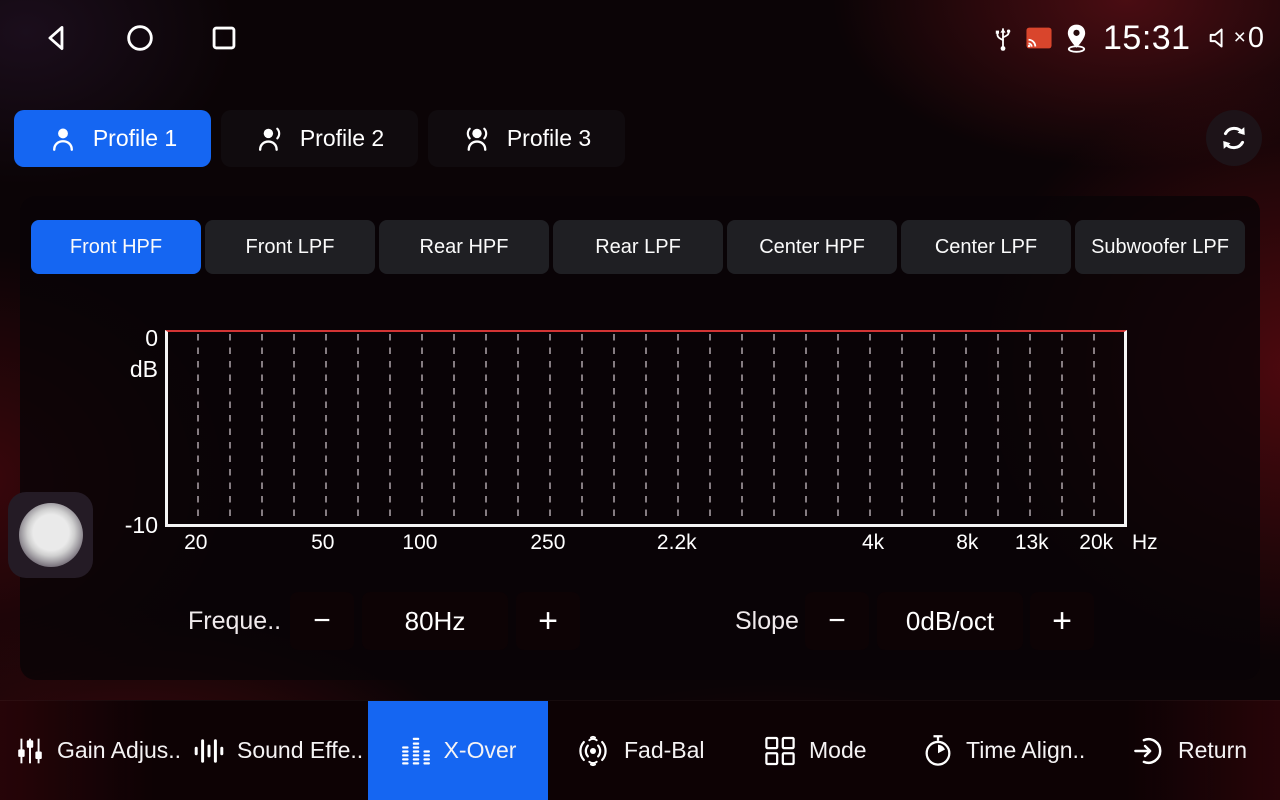 The width and height of the screenshot is (1280, 800). I want to click on nav-item-label: Mode, so click(838, 750).